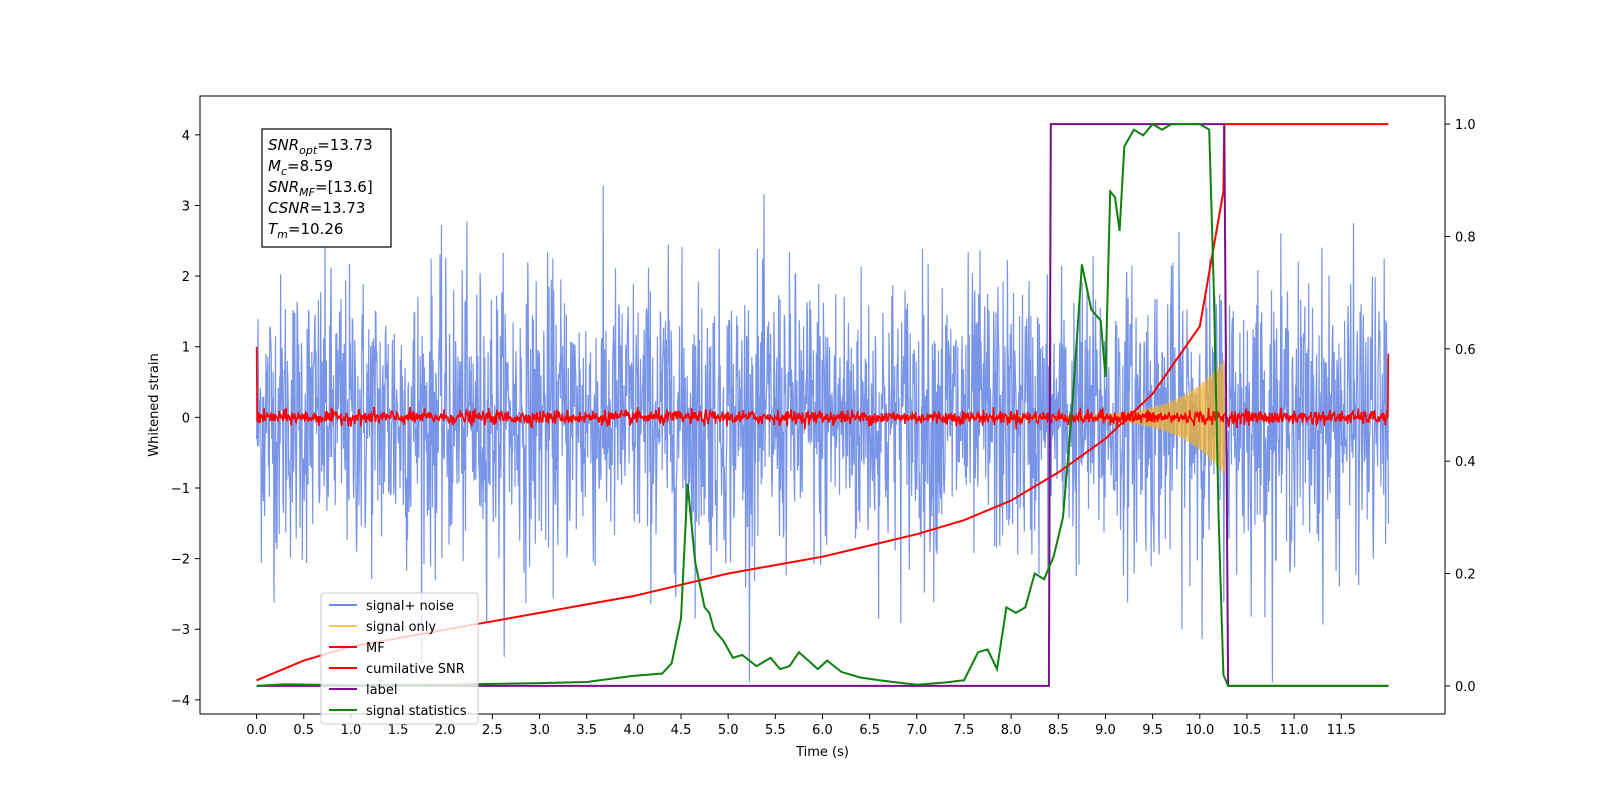 This screenshot has width=1600, height=800. Describe the element at coordinates (186, 206) in the screenshot. I see `y-tick-label: 3` at that location.